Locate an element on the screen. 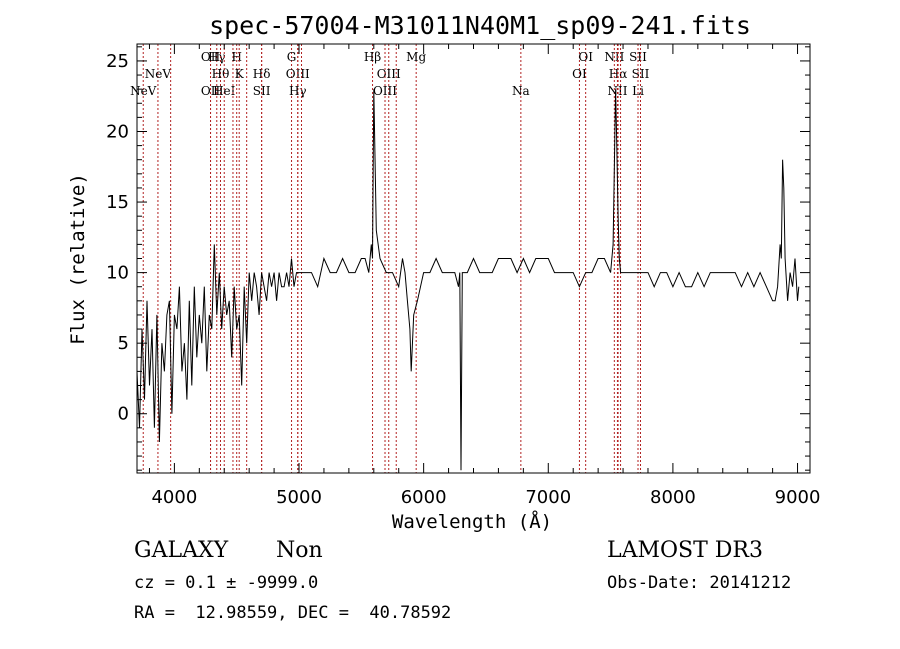 The image size is (900, 649). y-tick-label-4: 20 is located at coordinates (117, 131).